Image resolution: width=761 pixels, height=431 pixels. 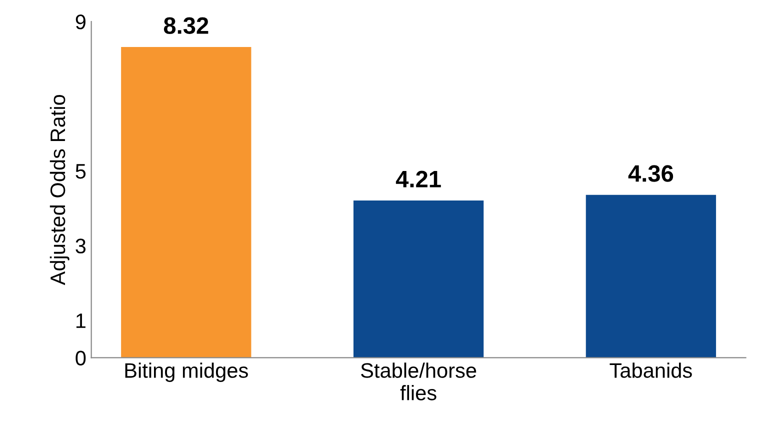 I want to click on data-label: 4.36, so click(x=651, y=173).